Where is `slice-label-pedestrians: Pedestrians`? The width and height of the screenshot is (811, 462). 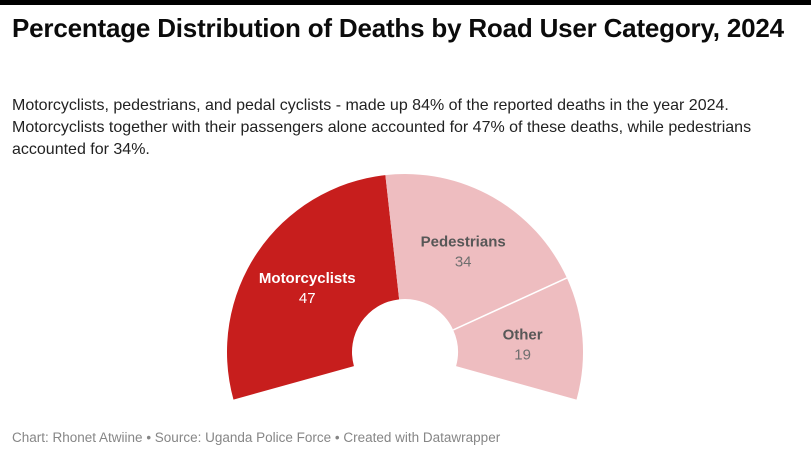 slice-label-pedestrians: Pedestrians is located at coordinates (463, 241).